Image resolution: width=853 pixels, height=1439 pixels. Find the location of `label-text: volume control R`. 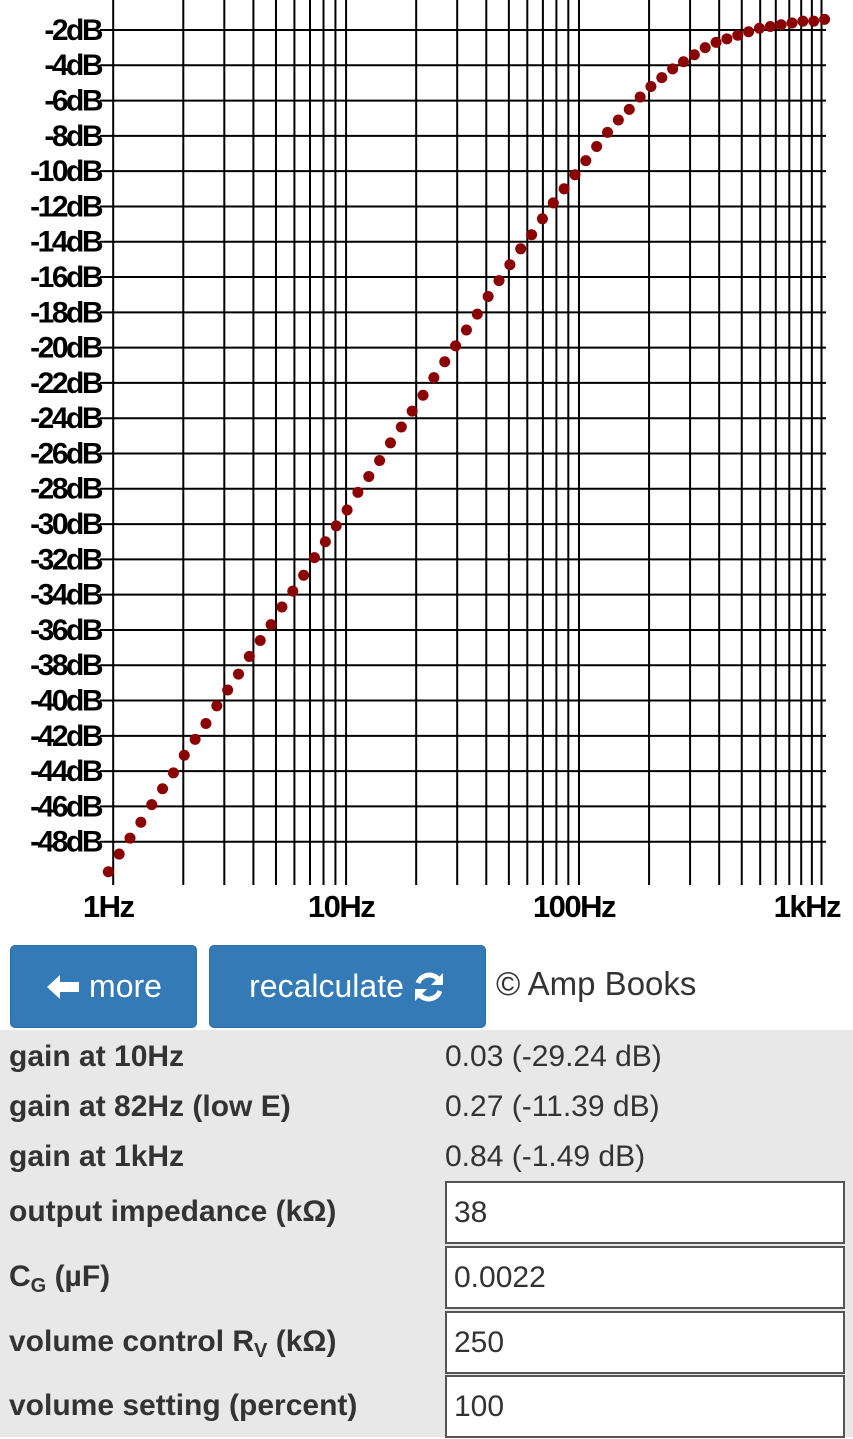

label-text: volume control R is located at coordinates (132, 1341).